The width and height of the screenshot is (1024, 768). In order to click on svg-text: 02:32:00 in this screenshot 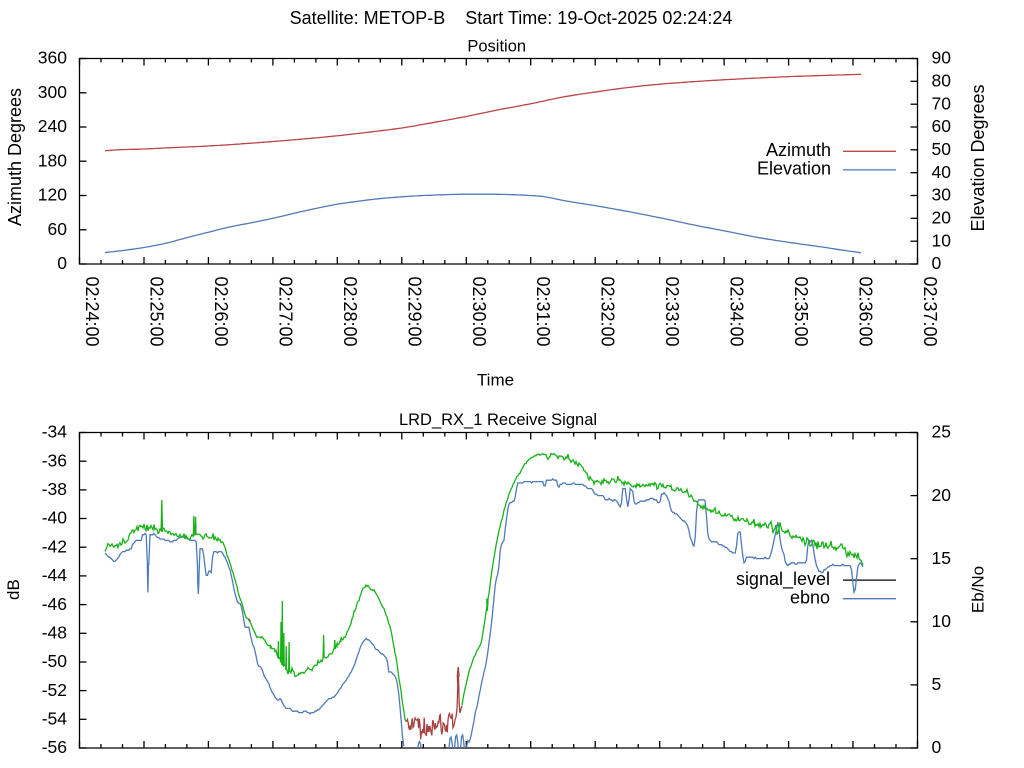, I will do `click(608, 312)`.